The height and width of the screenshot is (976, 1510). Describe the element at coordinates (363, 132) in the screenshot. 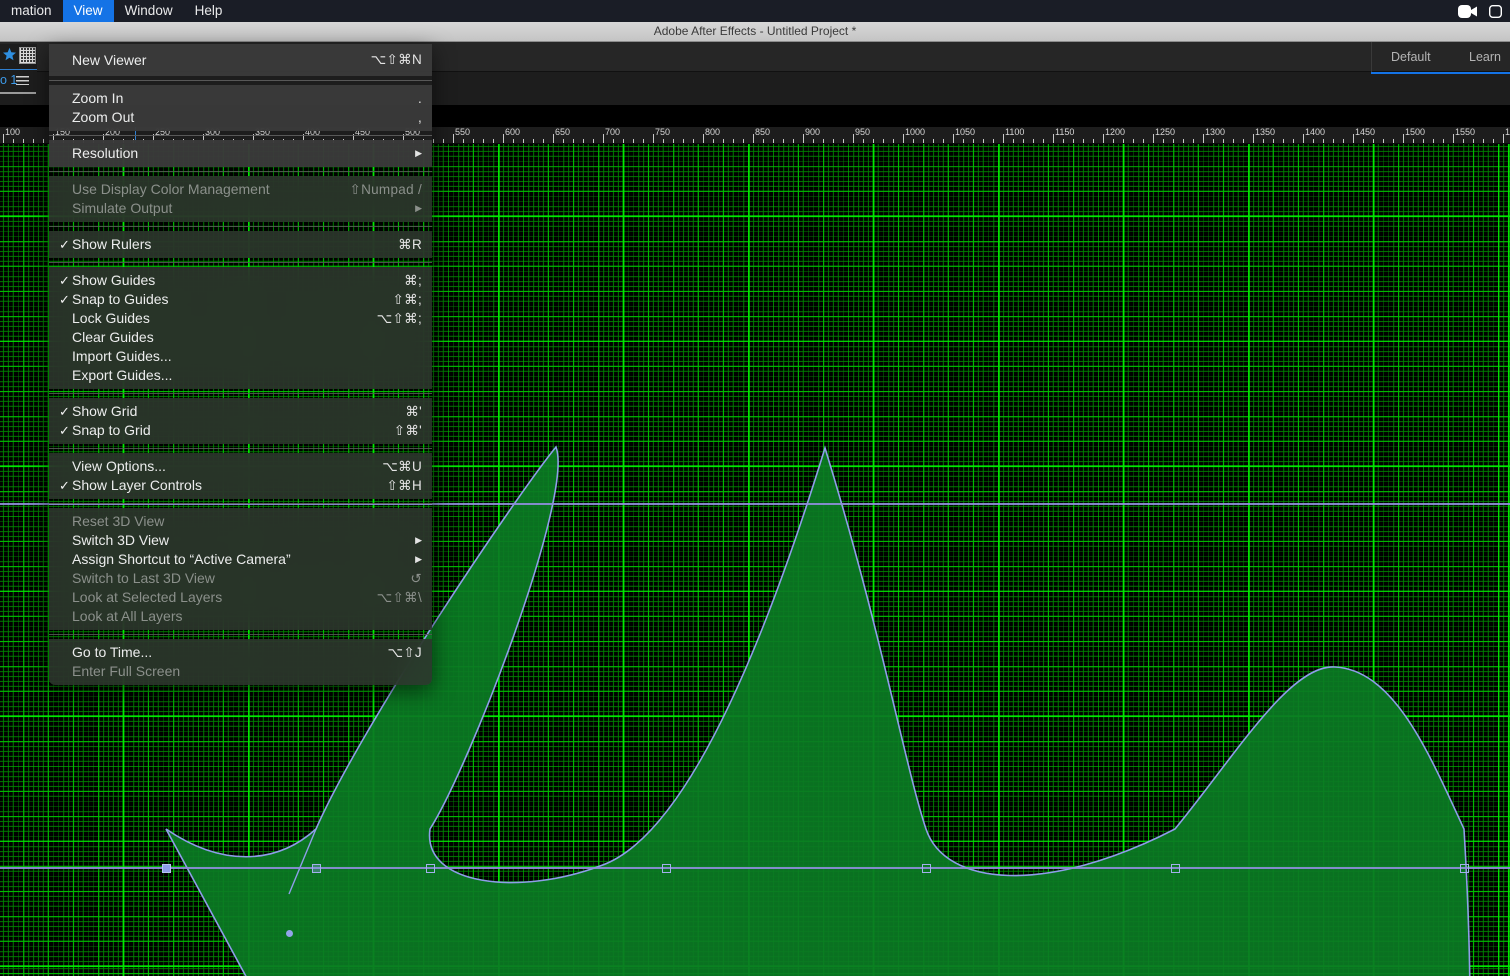

I see `ruler-label: 450` at that location.